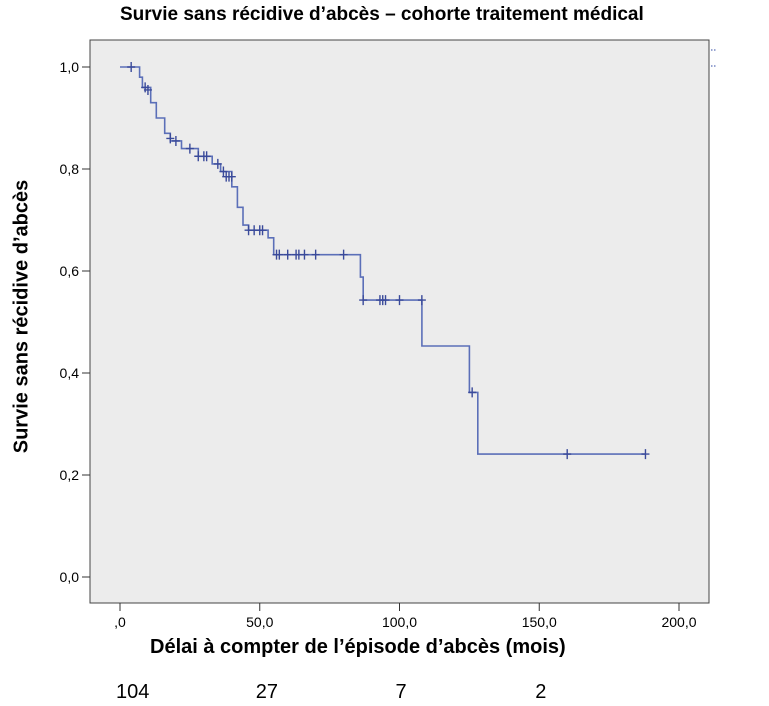  Describe the element at coordinates (266, 692) in the screenshot. I see `risk-count: 27` at that location.